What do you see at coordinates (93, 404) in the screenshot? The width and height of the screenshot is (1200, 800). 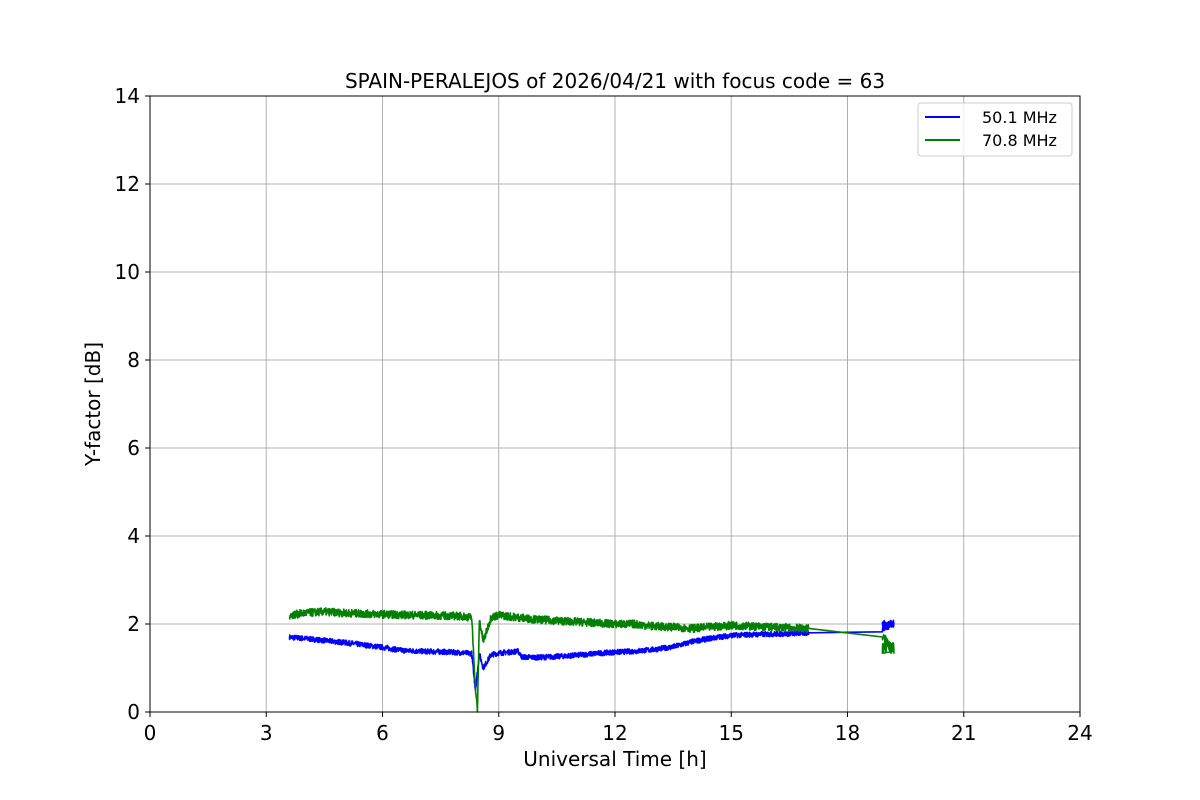 I see `y-axis-label: Y-factor [dB]` at bounding box center [93, 404].